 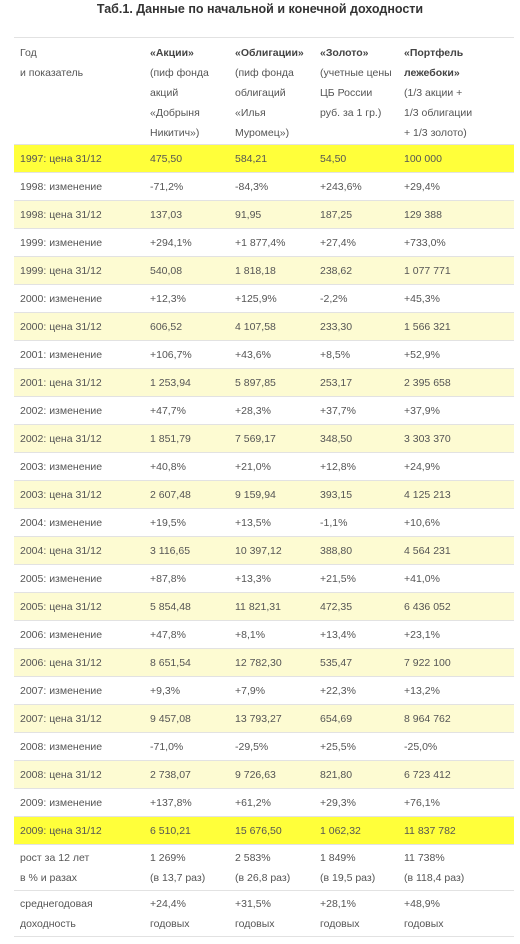 I want to click on data-cell: -71,0%, so click(x=186, y=746).